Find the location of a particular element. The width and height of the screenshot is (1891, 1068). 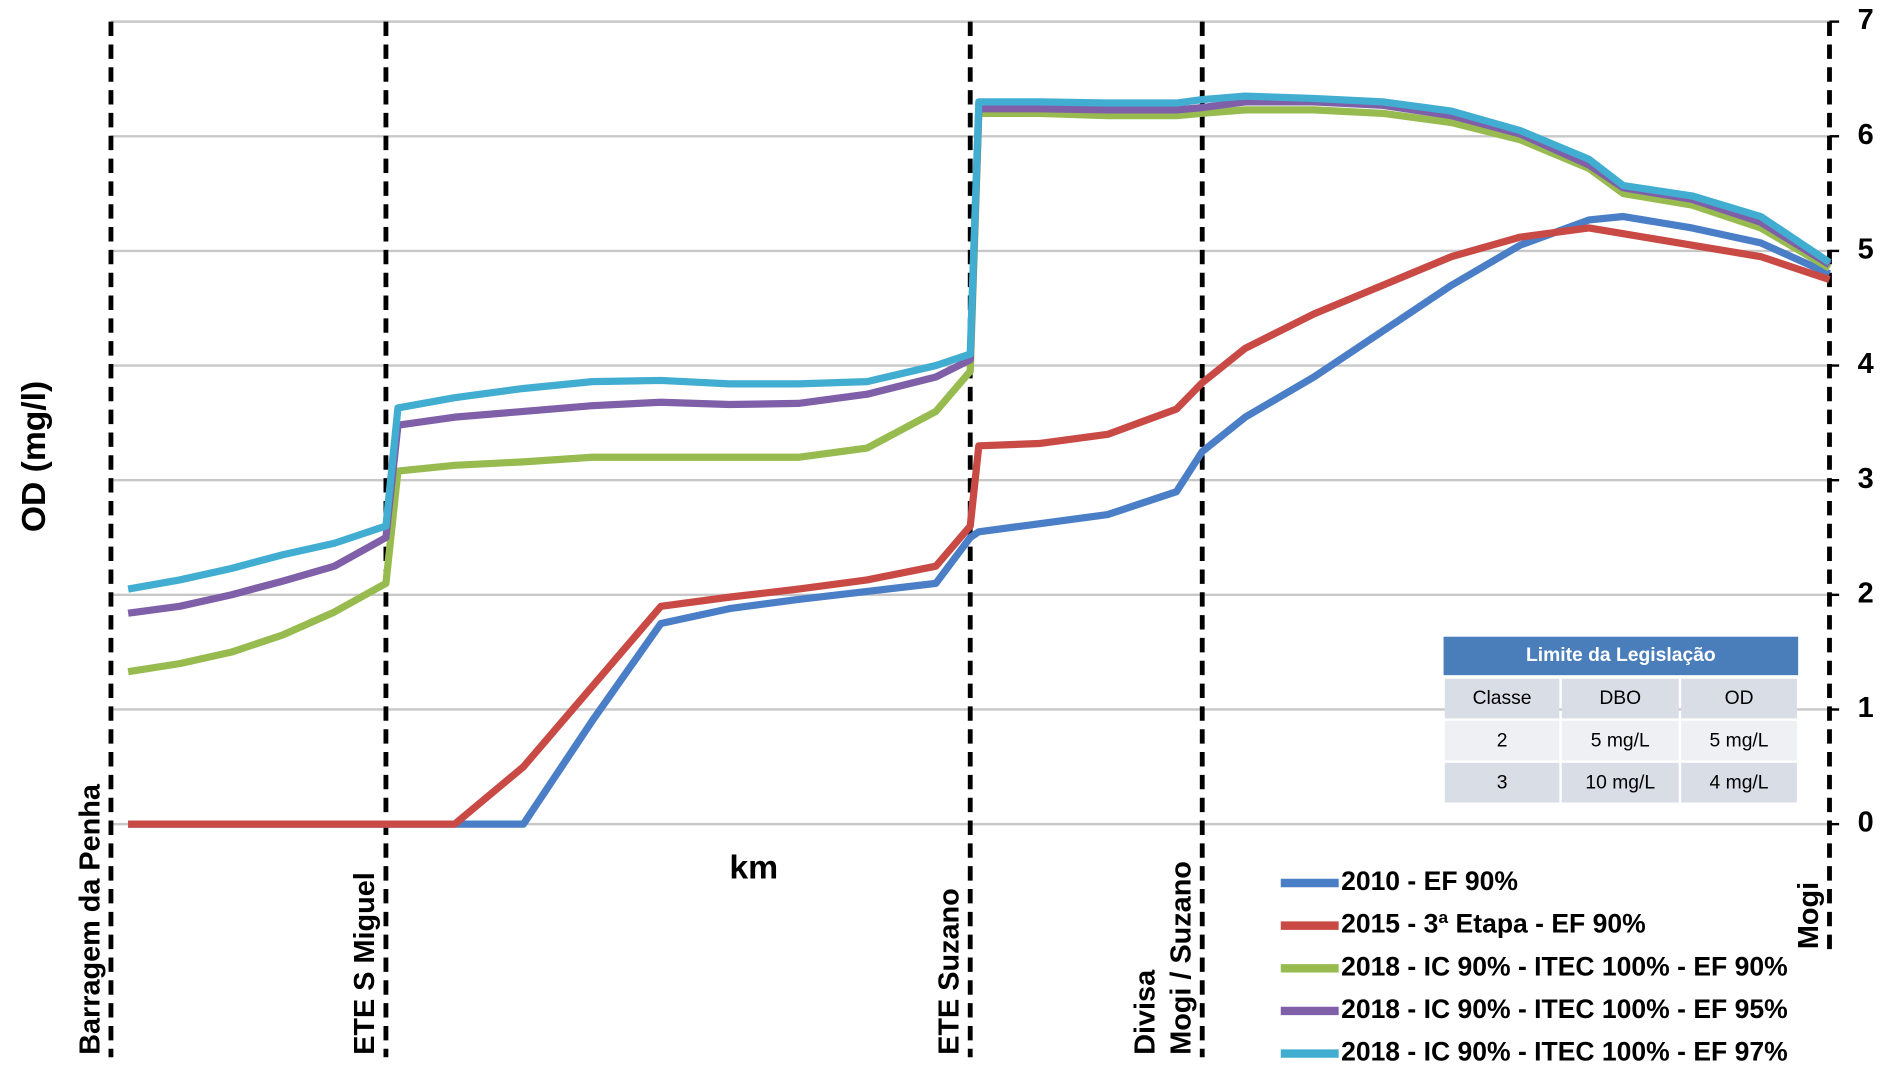

table-text: 10 mg/L is located at coordinates (1620, 782).